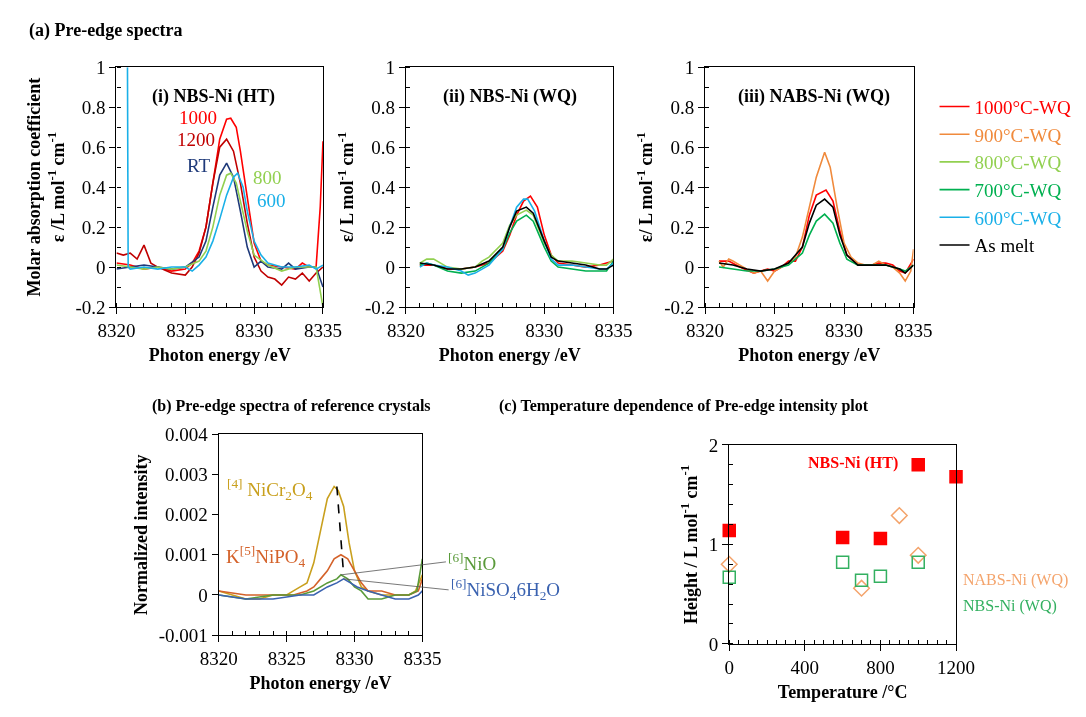  What do you see at coordinates (270, 489) in the screenshot?
I see `series-label: $^{[4]}$ NiCr$_{2}$O$_{4}$` at bounding box center [270, 489].